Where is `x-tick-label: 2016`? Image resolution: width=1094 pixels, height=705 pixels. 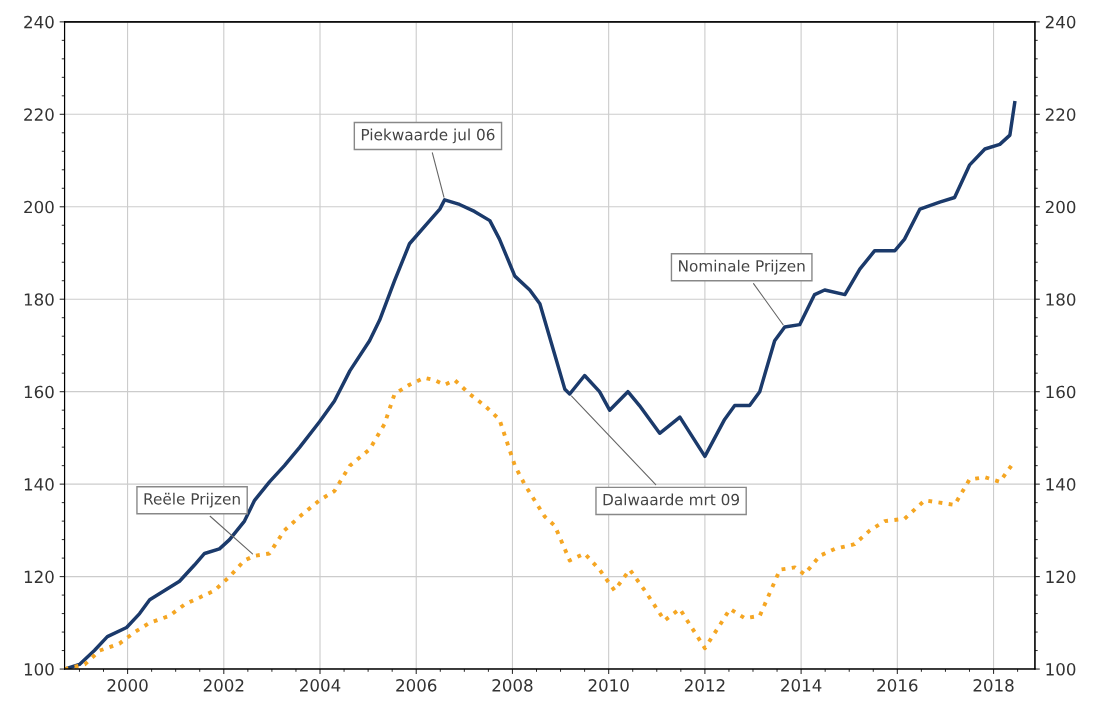
x-tick-label: 2016 is located at coordinates (897, 685).